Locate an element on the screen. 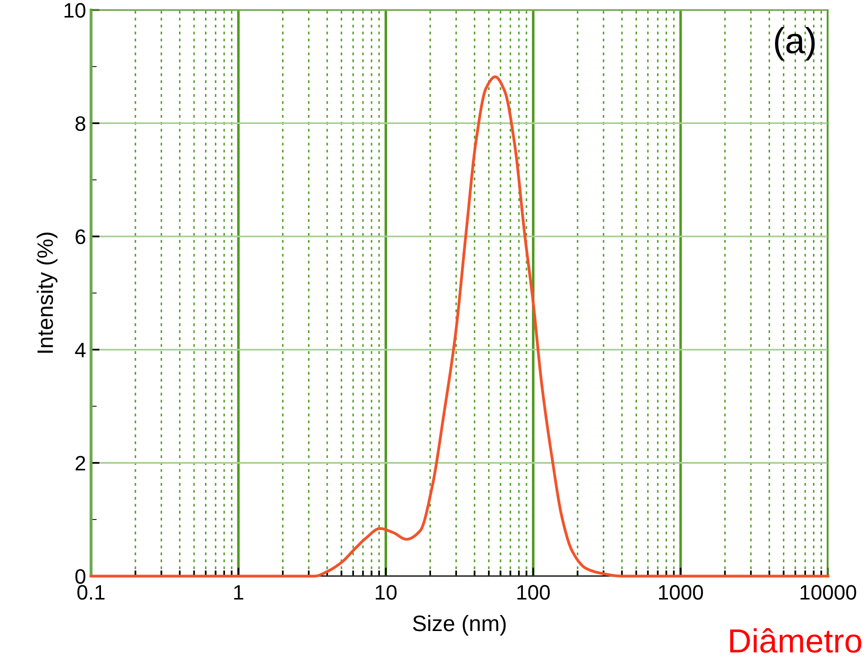 The image size is (867, 666). x-axis-title: Size (nm) is located at coordinates (459, 625).